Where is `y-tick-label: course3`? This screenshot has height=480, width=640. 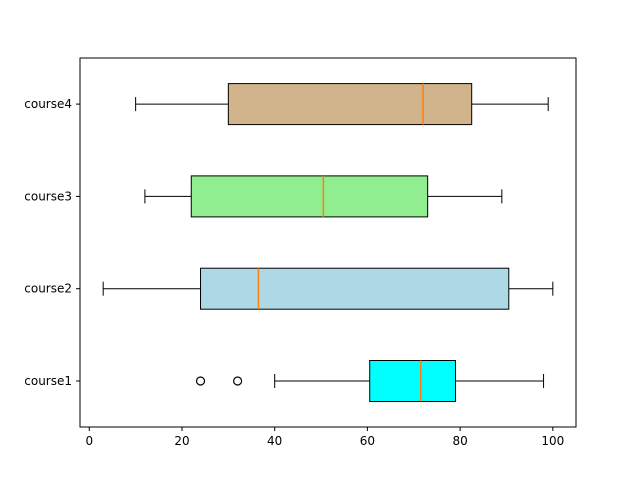
y-tick-label: course3 is located at coordinates (48, 196).